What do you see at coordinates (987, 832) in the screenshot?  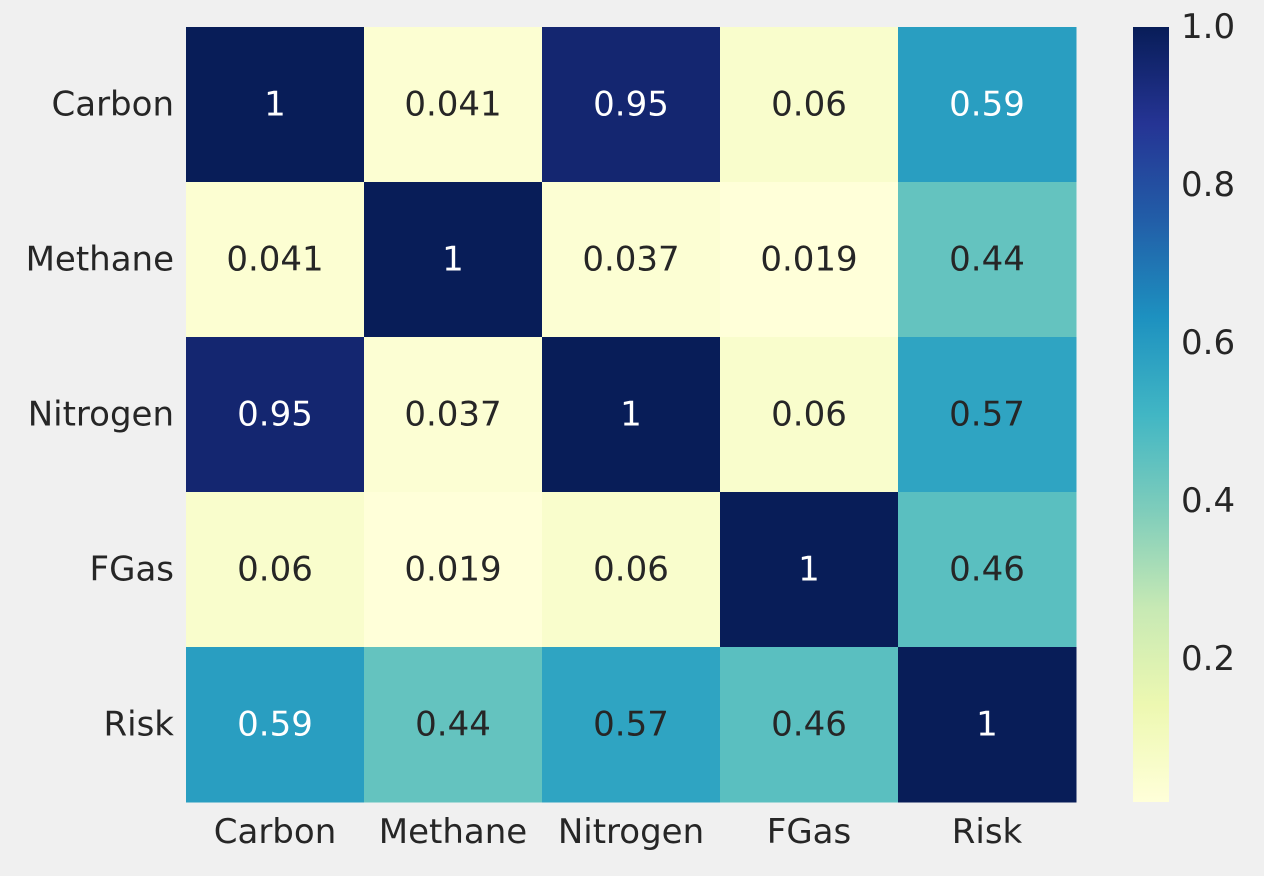 I see `x-tick-label: Risk` at bounding box center [987, 832].